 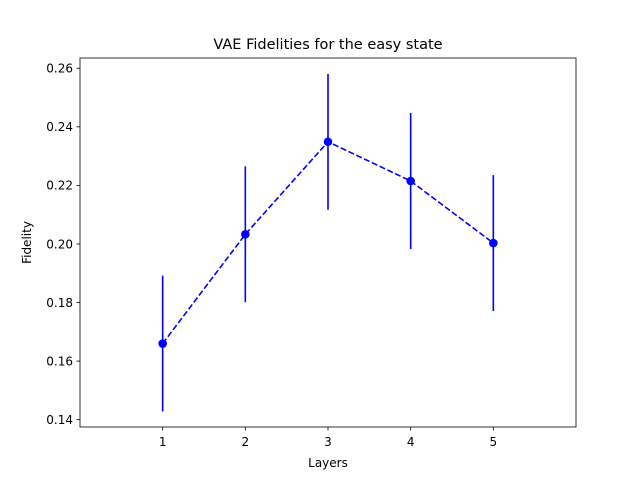 What do you see at coordinates (328, 463) in the screenshot?
I see `x-axis-label: Layers` at bounding box center [328, 463].